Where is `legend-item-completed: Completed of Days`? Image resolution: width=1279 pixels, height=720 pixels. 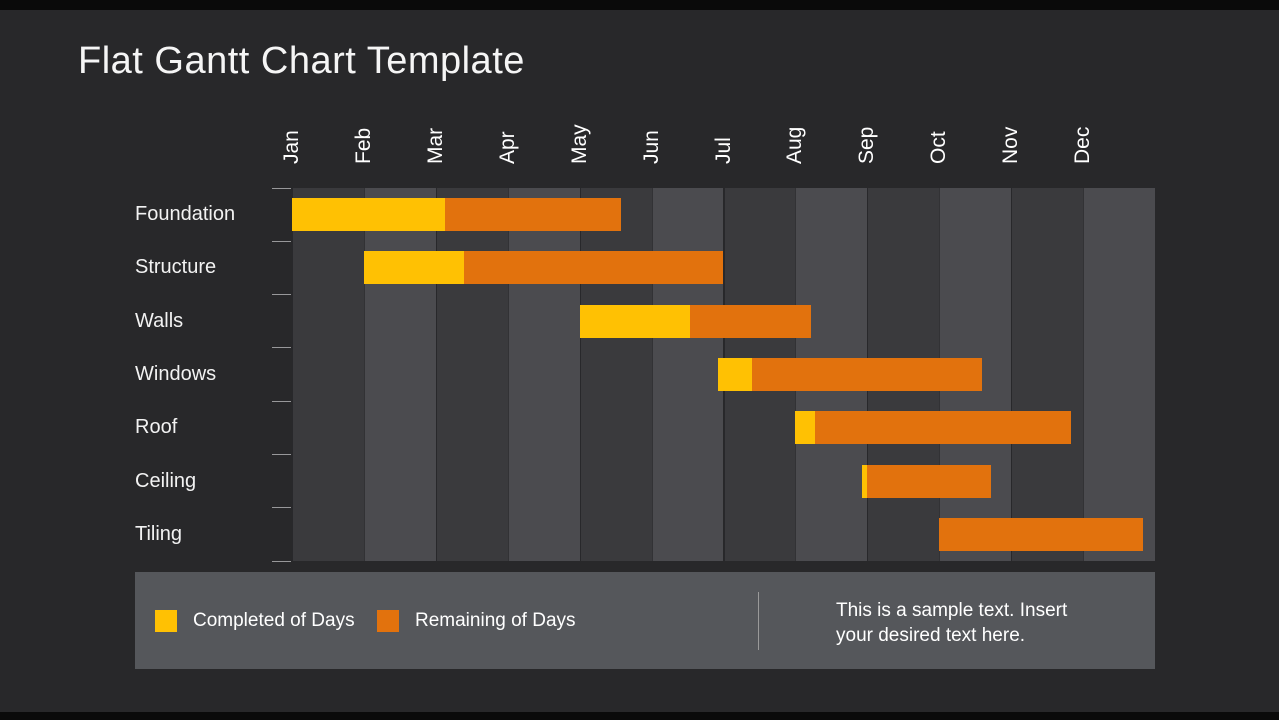
legend-item-completed: Completed of Days is located at coordinates (255, 621).